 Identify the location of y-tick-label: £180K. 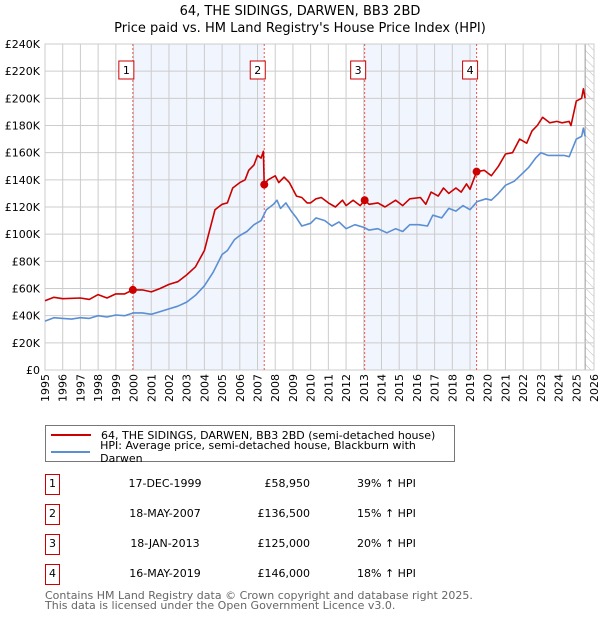
(23, 126).